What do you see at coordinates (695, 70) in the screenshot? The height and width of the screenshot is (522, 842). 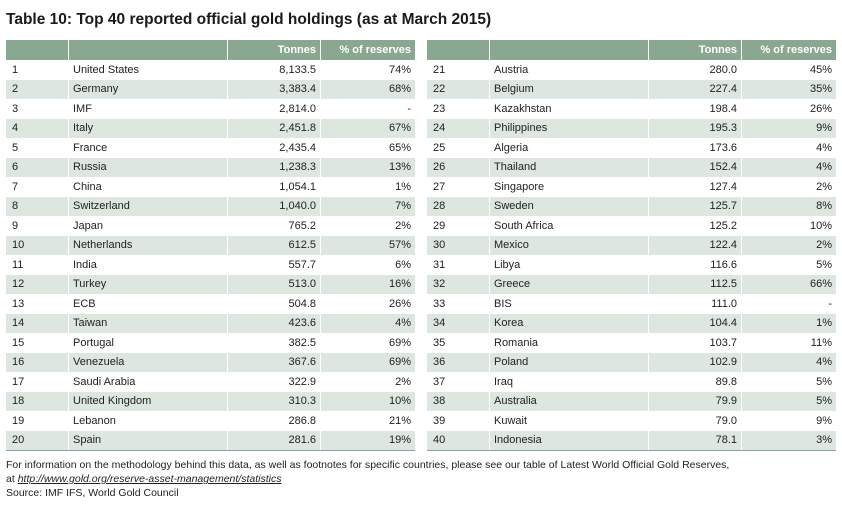 I see `tonnes-cell: 280.0` at bounding box center [695, 70].